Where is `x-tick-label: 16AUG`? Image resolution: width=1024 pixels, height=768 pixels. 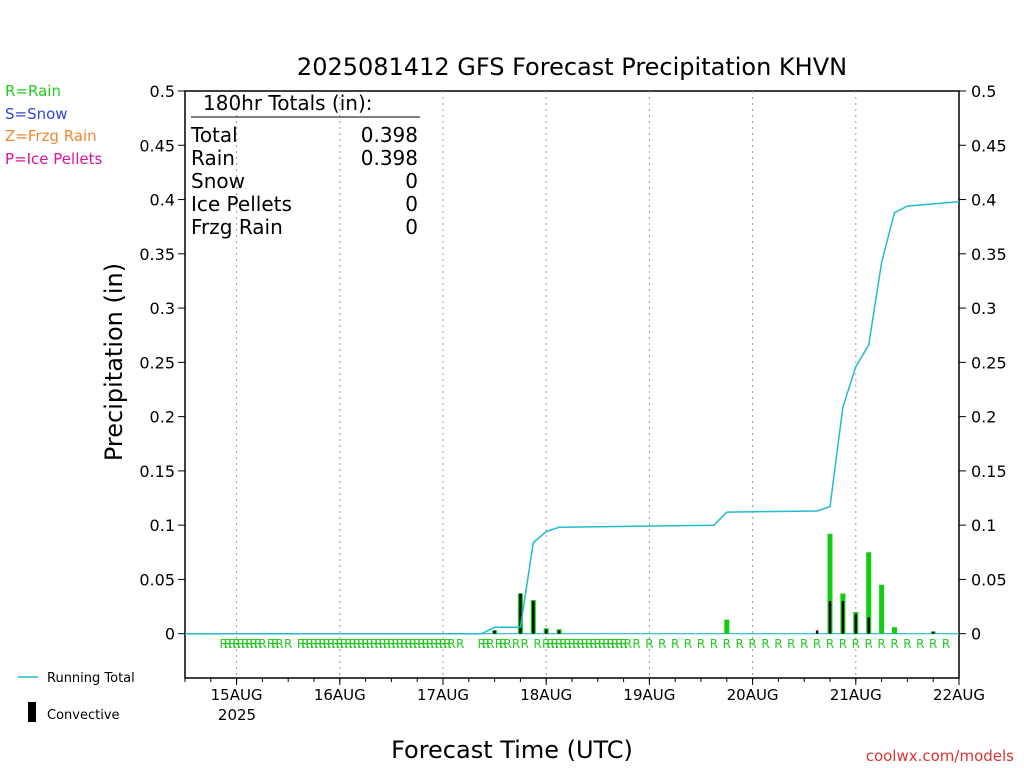 x-tick-label: 16AUG is located at coordinates (340, 695).